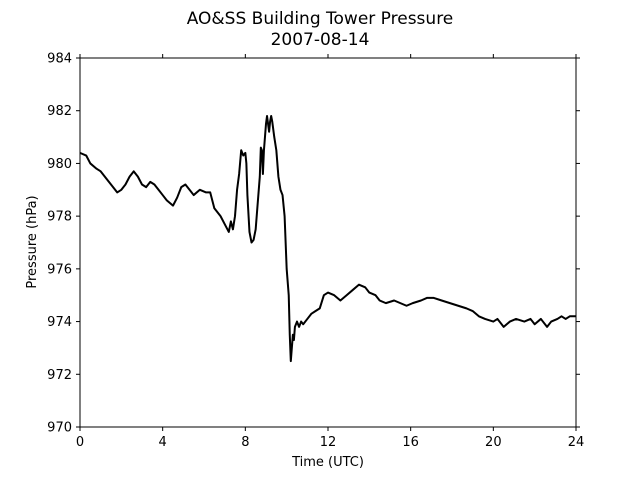  Describe the element at coordinates (576, 442) in the screenshot. I see `x-tick-label: 24` at that location.